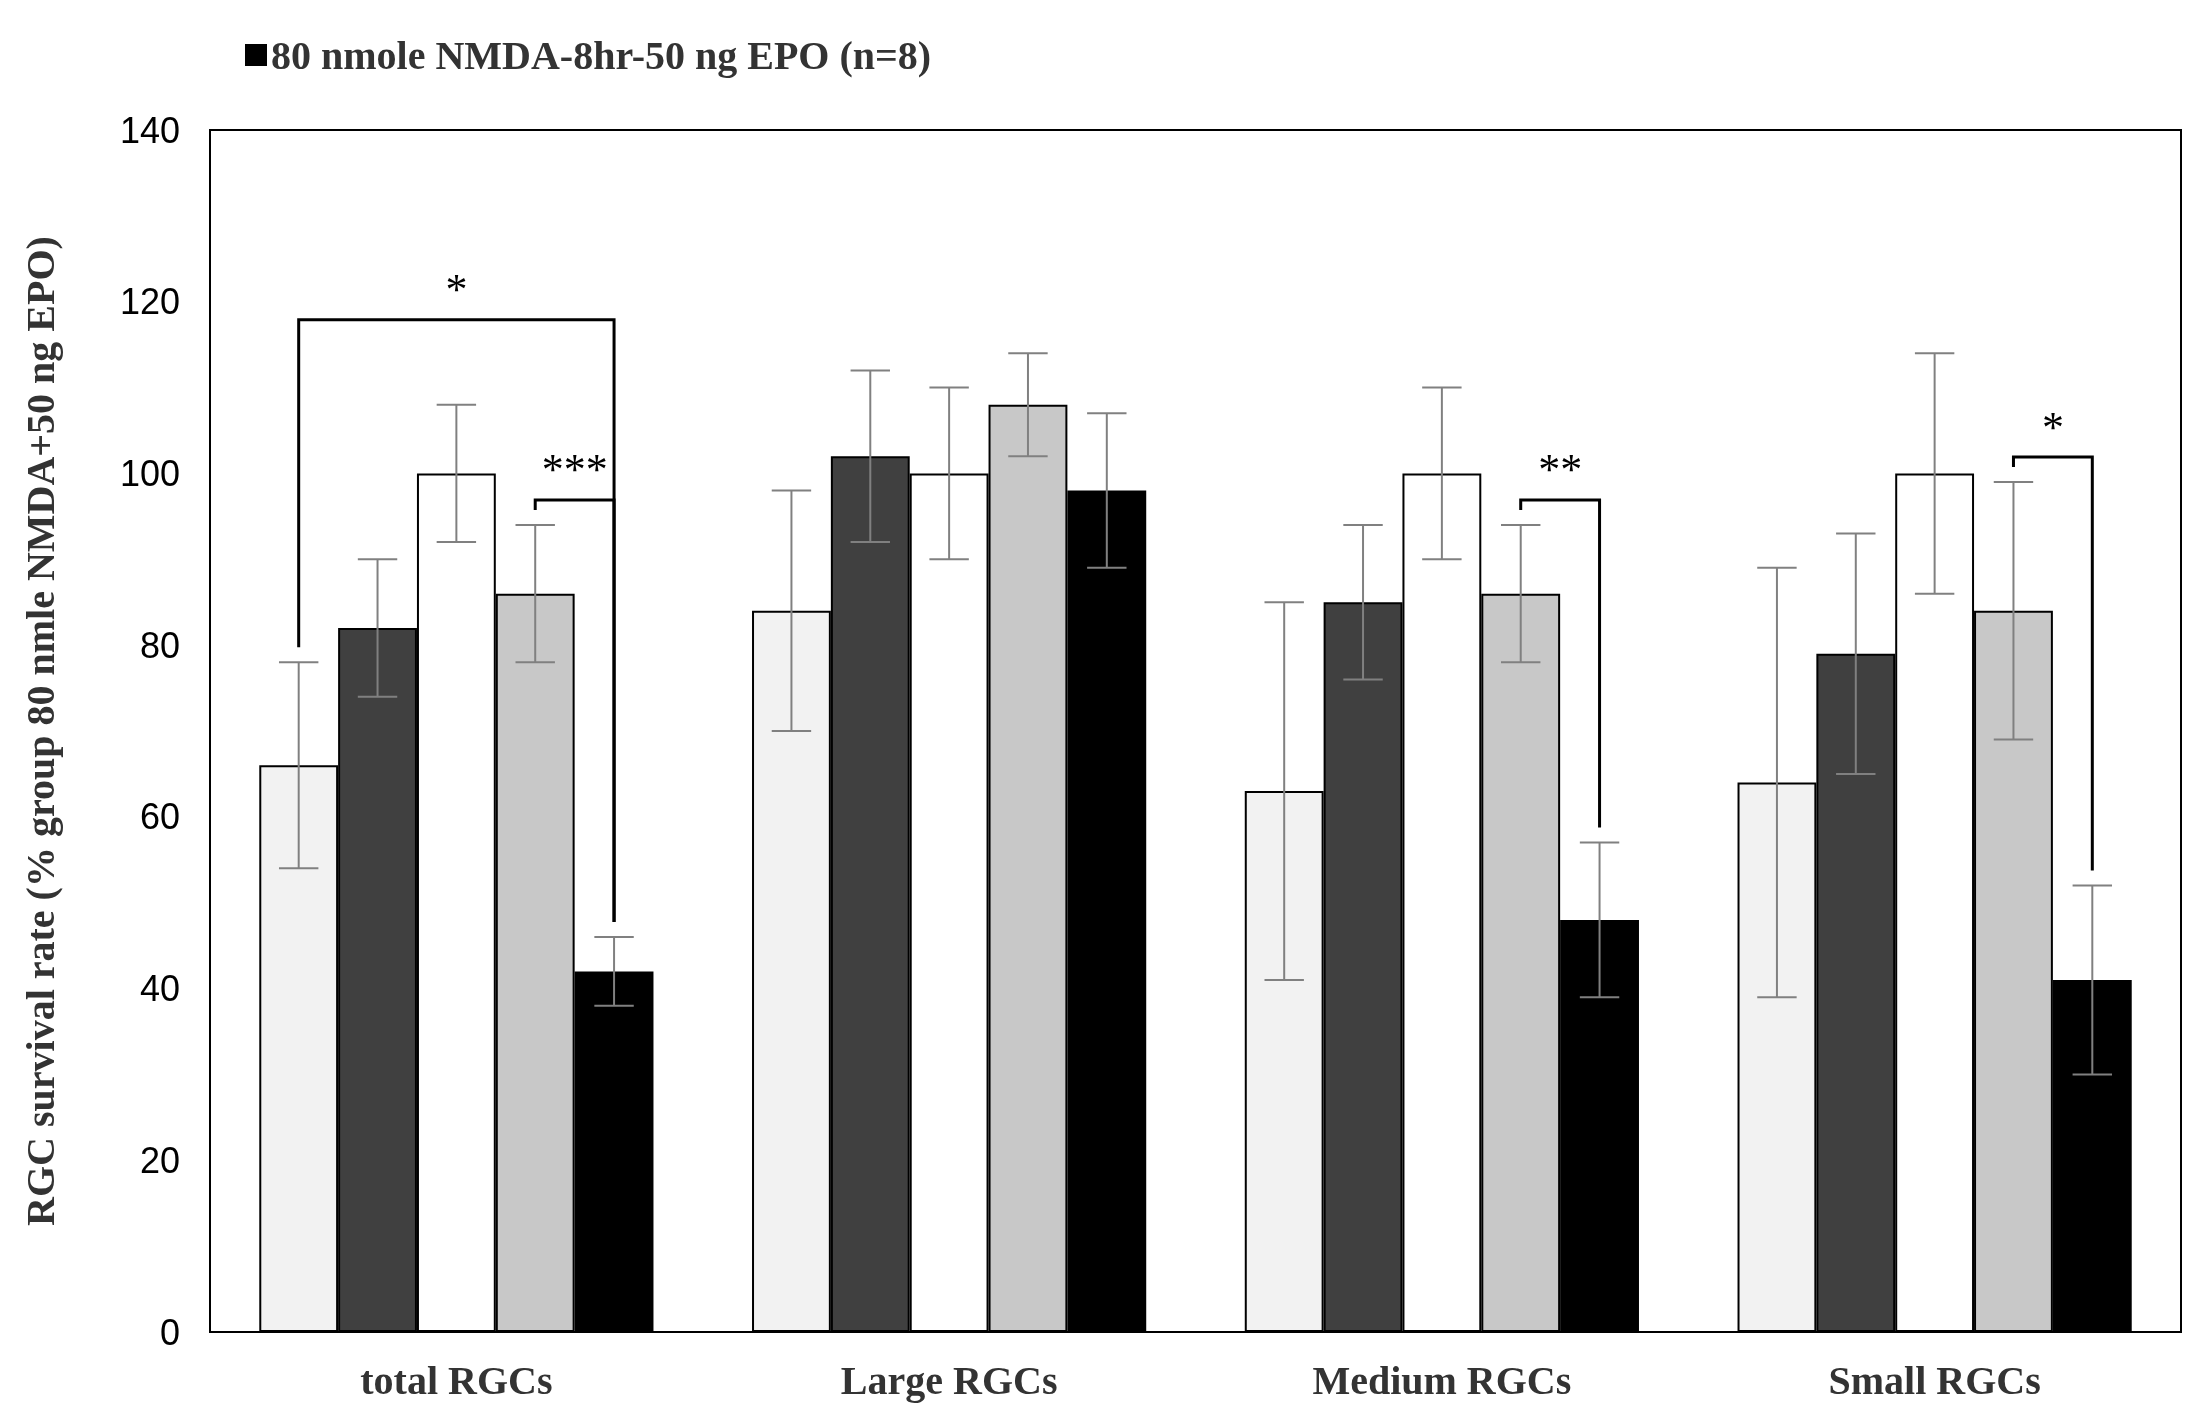 Image resolution: width=2201 pixels, height=1422 pixels. What do you see at coordinates (1442, 1380) in the screenshot?
I see `x-tick-label: Medium RGCs` at bounding box center [1442, 1380].